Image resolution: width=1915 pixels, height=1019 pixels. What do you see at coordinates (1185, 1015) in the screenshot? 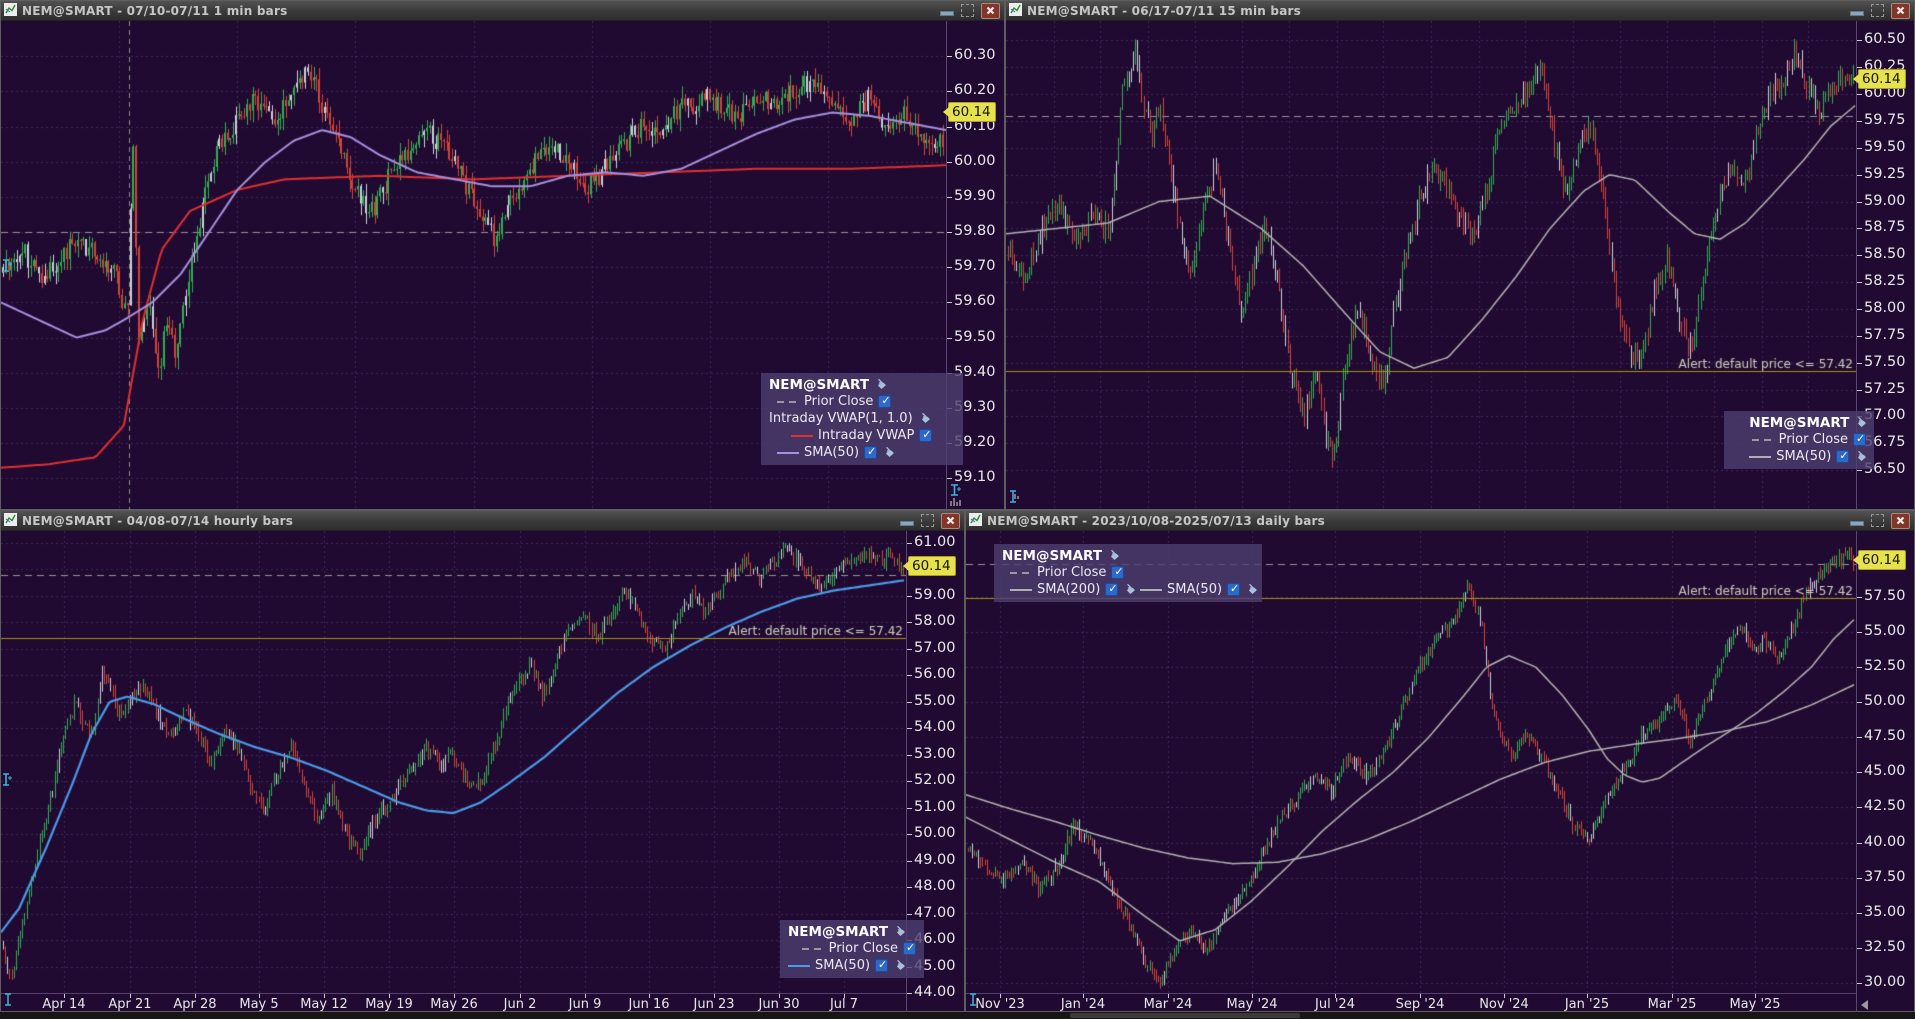
I see `scrollbar-thumb` at bounding box center [1185, 1015].